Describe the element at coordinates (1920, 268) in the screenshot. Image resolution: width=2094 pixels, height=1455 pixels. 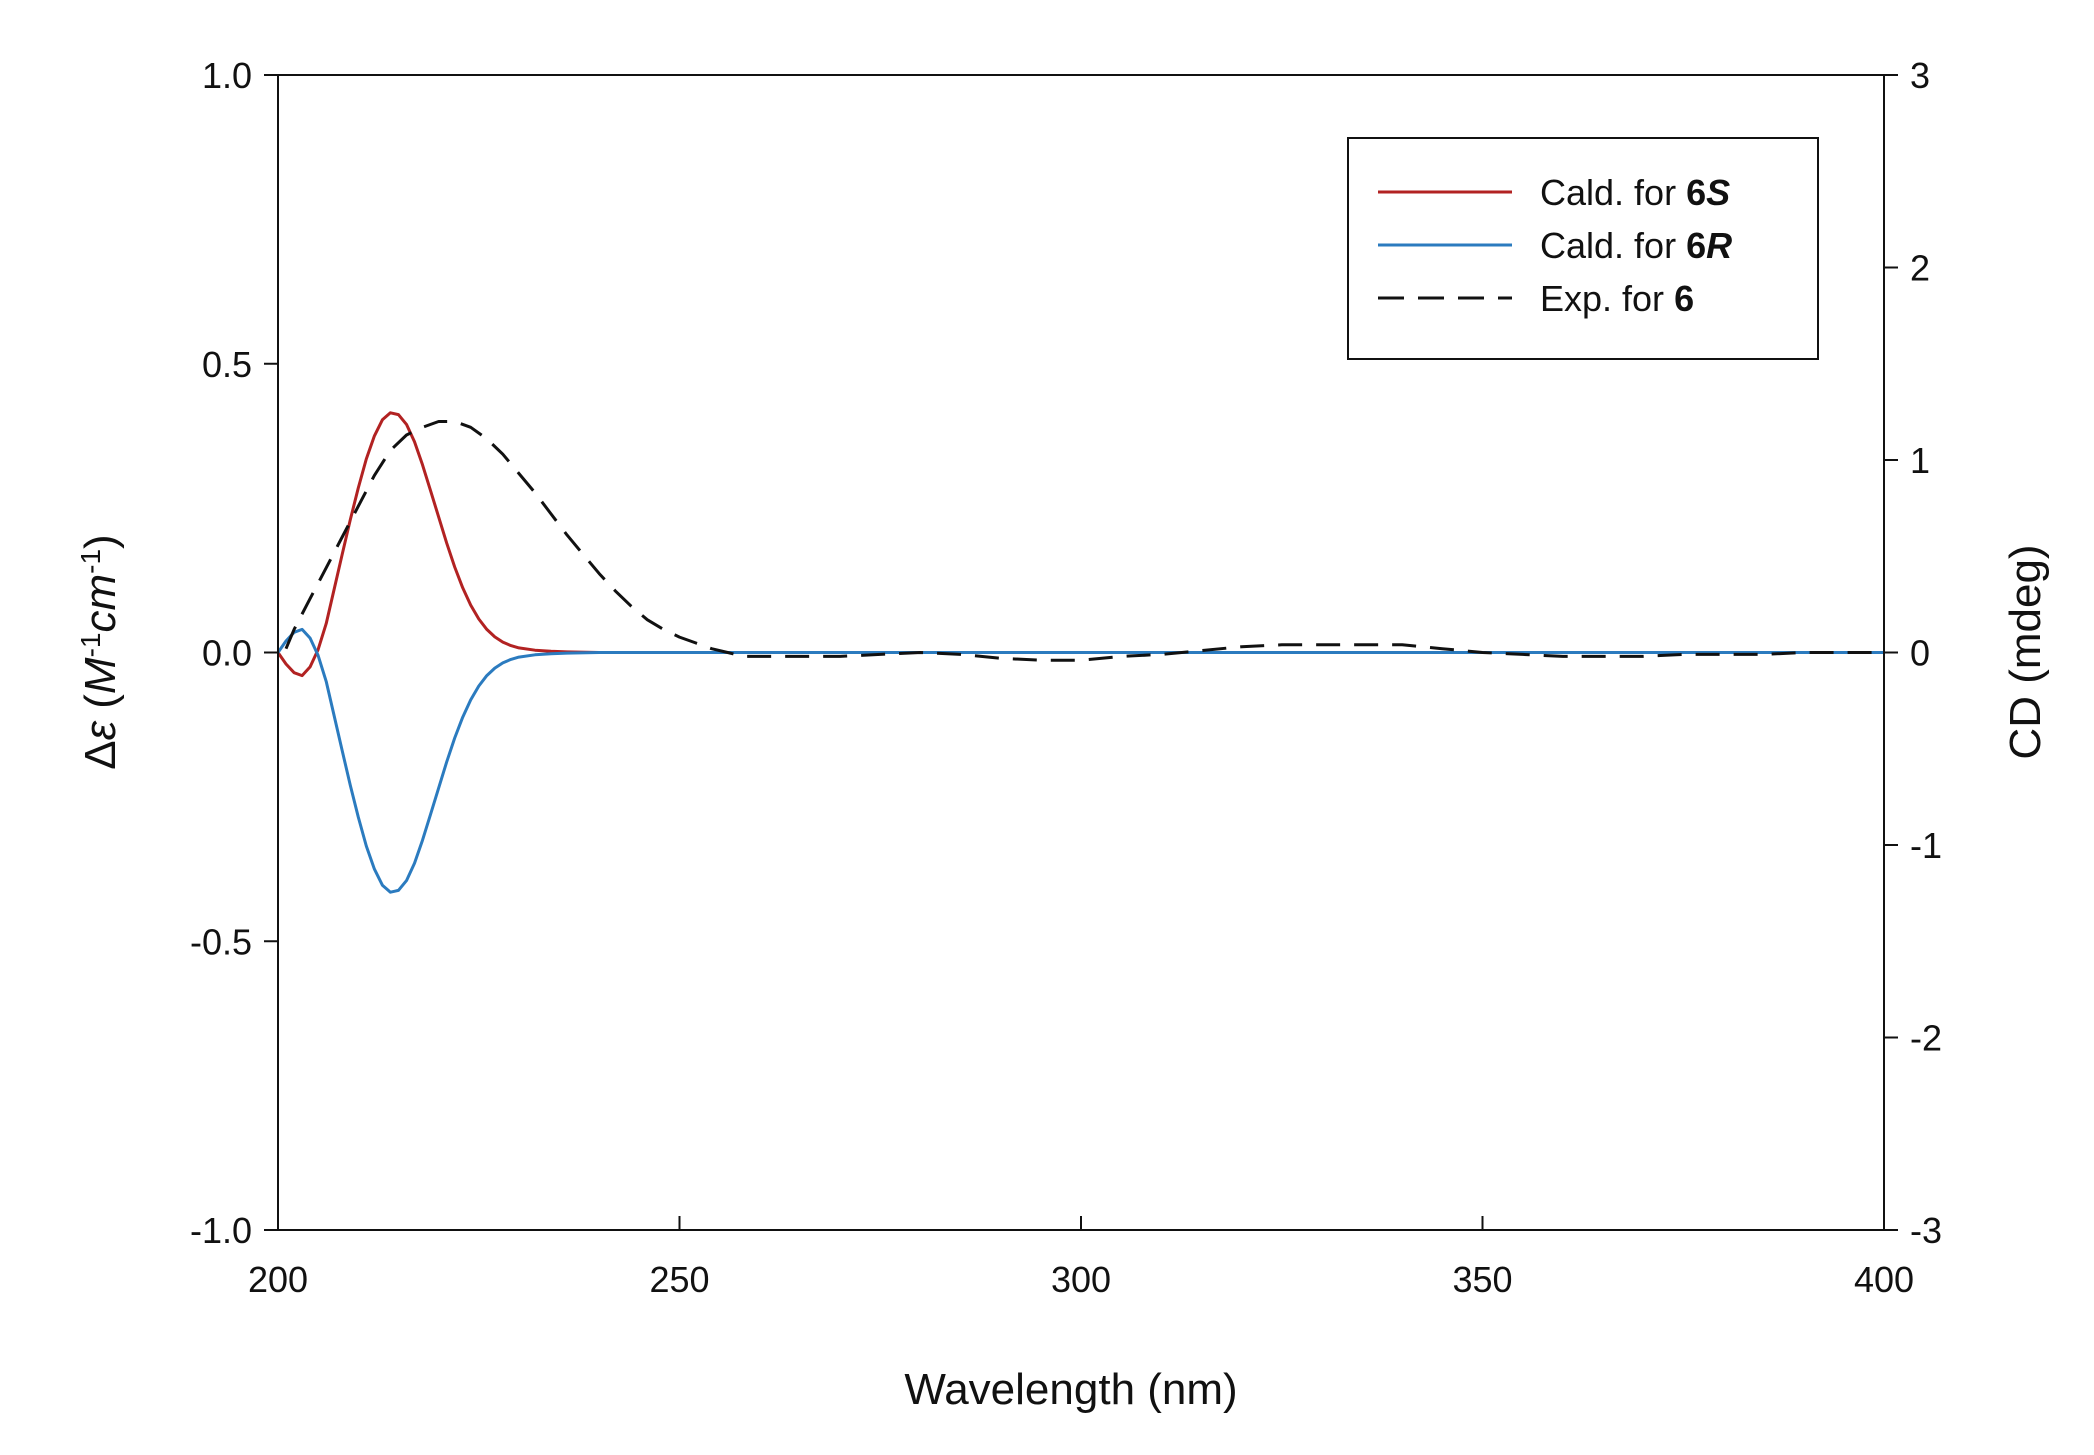
I see `y-right-tick-label: 2` at that location.